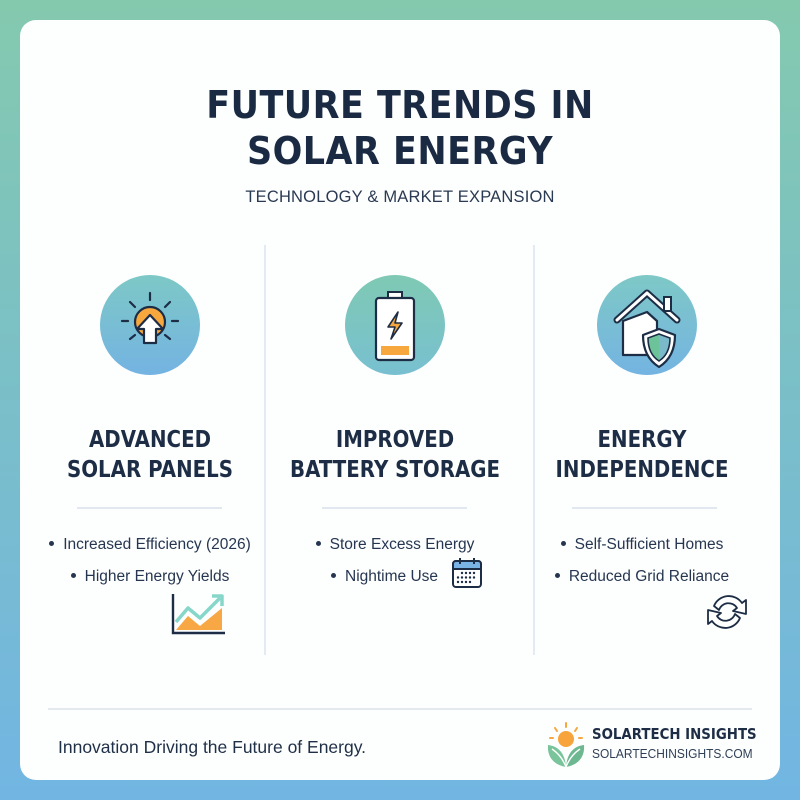  What do you see at coordinates (727, 612) in the screenshot?
I see `refresh-cycle-icon` at bounding box center [727, 612].